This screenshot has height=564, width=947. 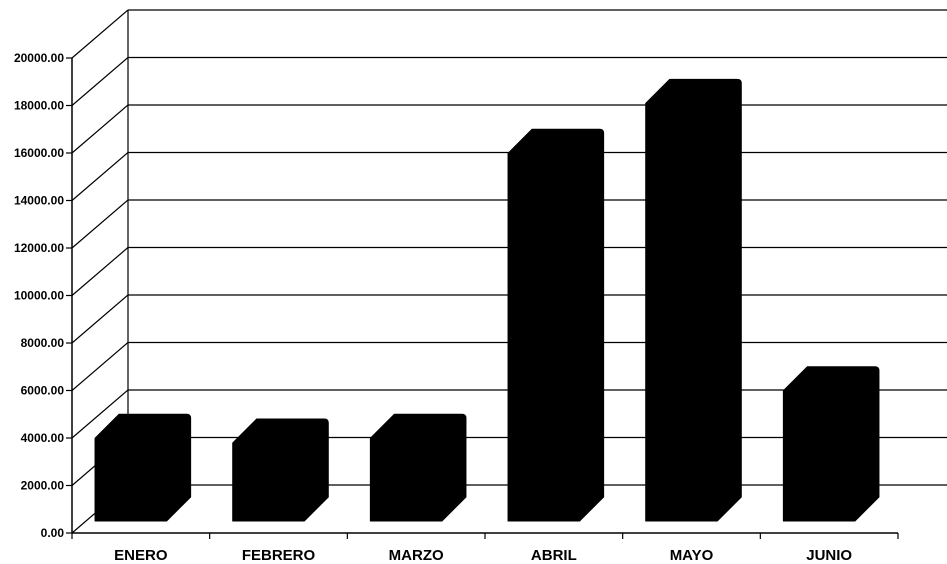 What do you see at coordinates (43, 391) in the screenshot?
I see `y-tick-label: 6000.00` at bounding box center [43, 391].